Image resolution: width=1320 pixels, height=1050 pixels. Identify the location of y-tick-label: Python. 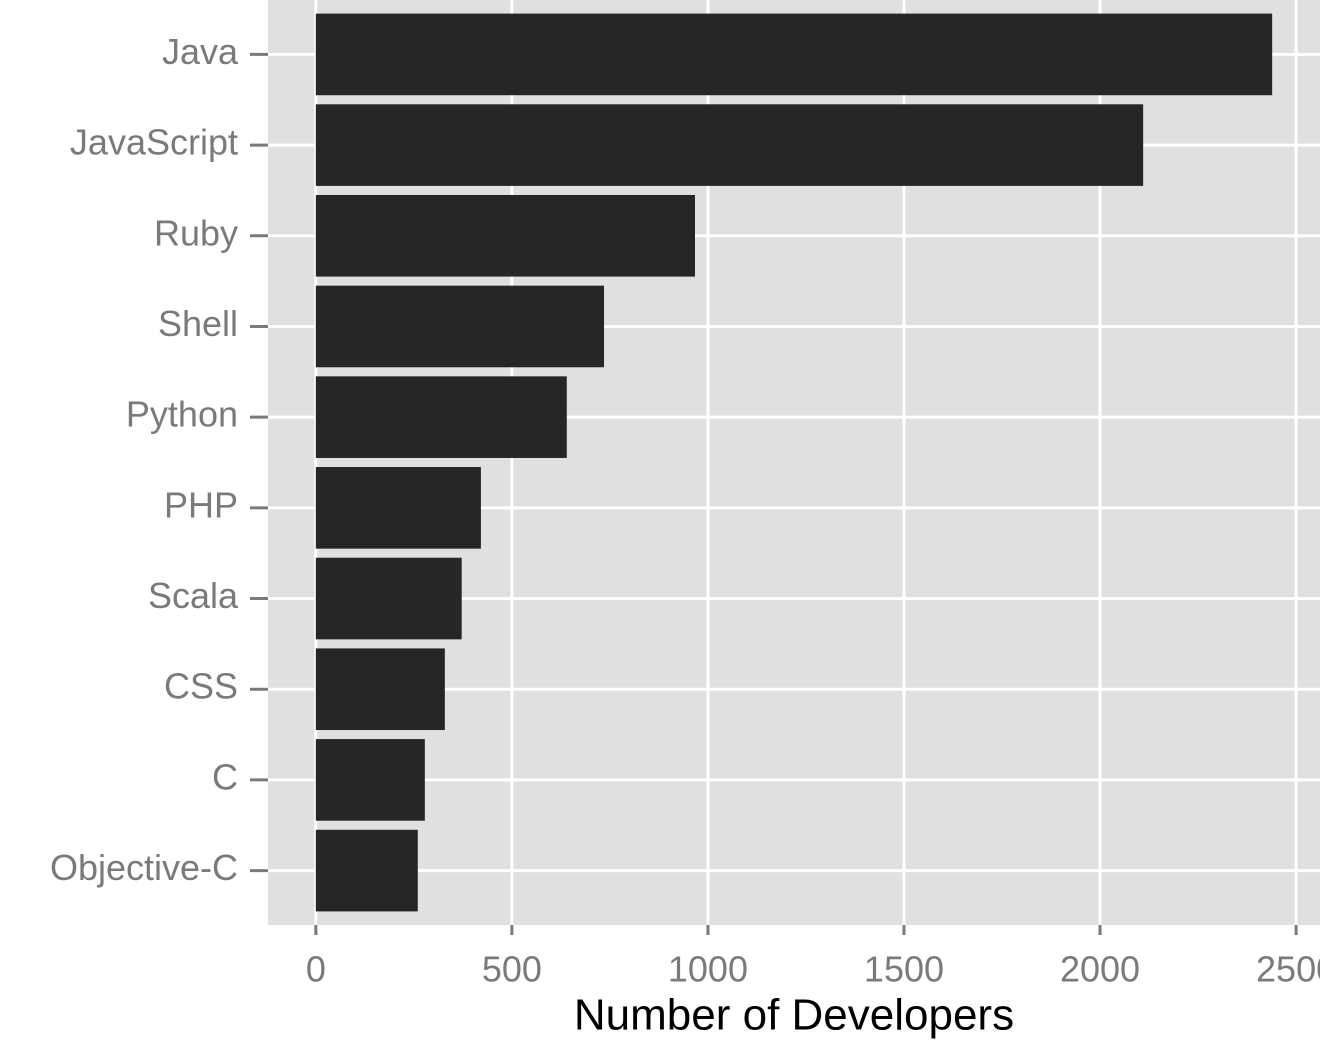
(182, 414).